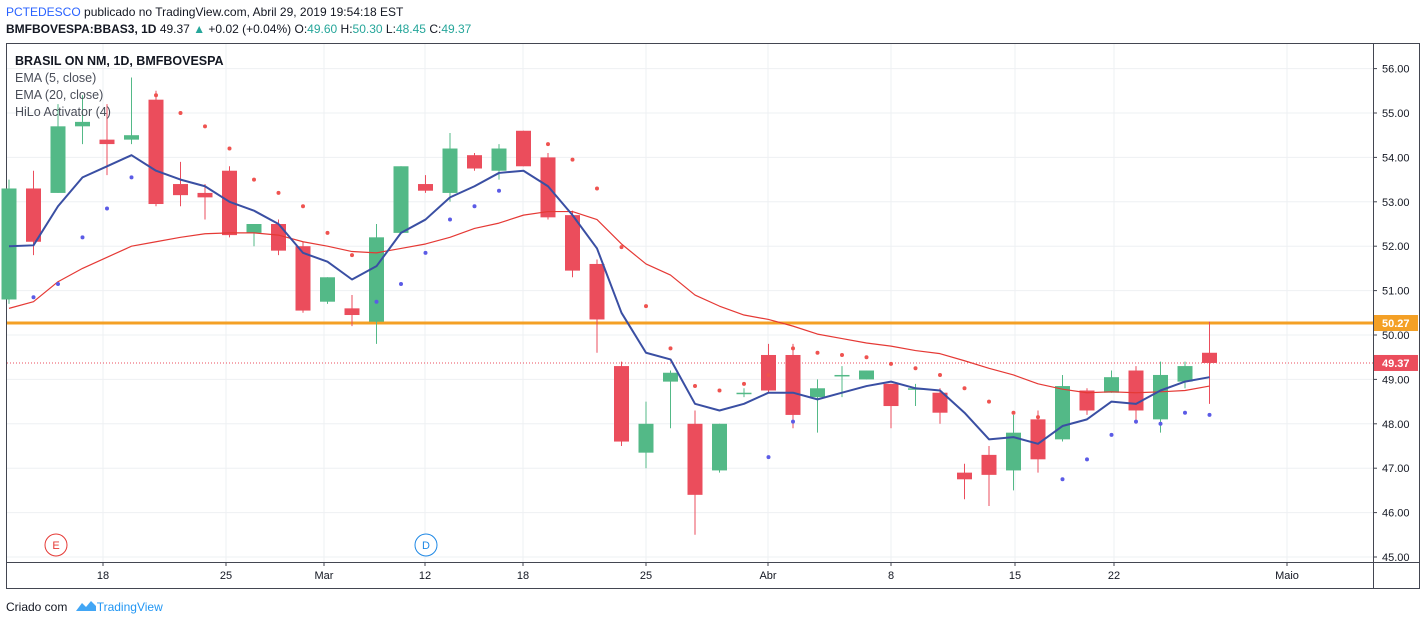 The height and width of the screenshot is (625, 1426). What do you see at coordinates (81, 29) in the screenshot?
I see `symbol-label: BMFBOVESPA:BBAS3, 1D` at bounding box center [81, 29].